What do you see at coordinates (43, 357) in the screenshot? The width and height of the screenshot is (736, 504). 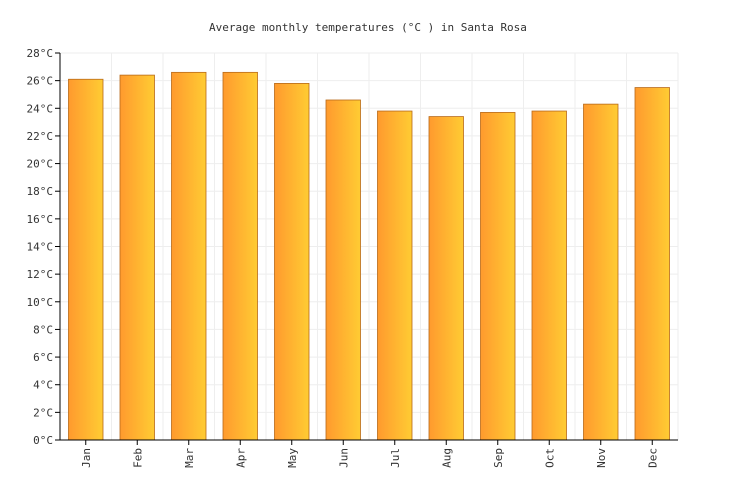 I see `y-tick-label: 6°C` at bounding box center [43, 357].